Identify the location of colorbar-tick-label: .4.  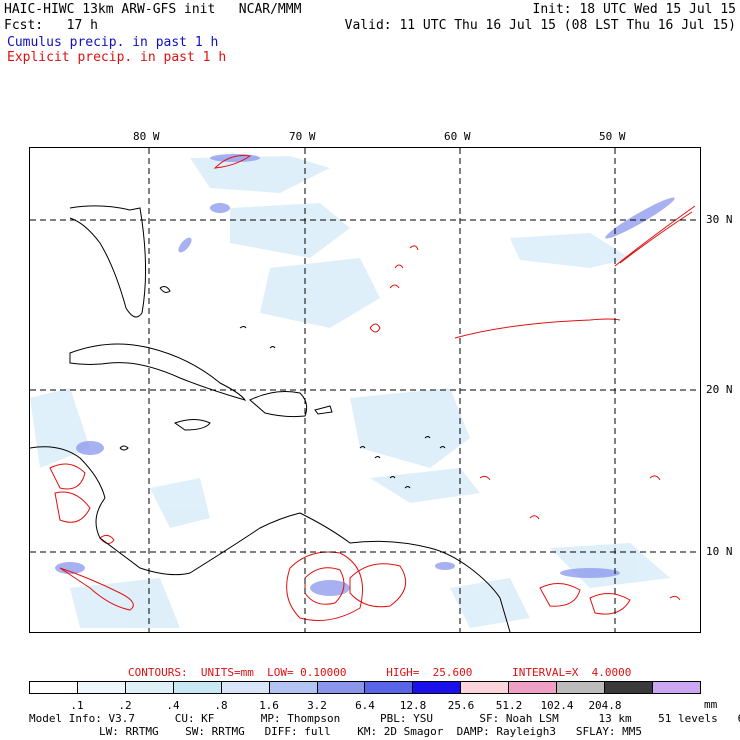
(173, 705).